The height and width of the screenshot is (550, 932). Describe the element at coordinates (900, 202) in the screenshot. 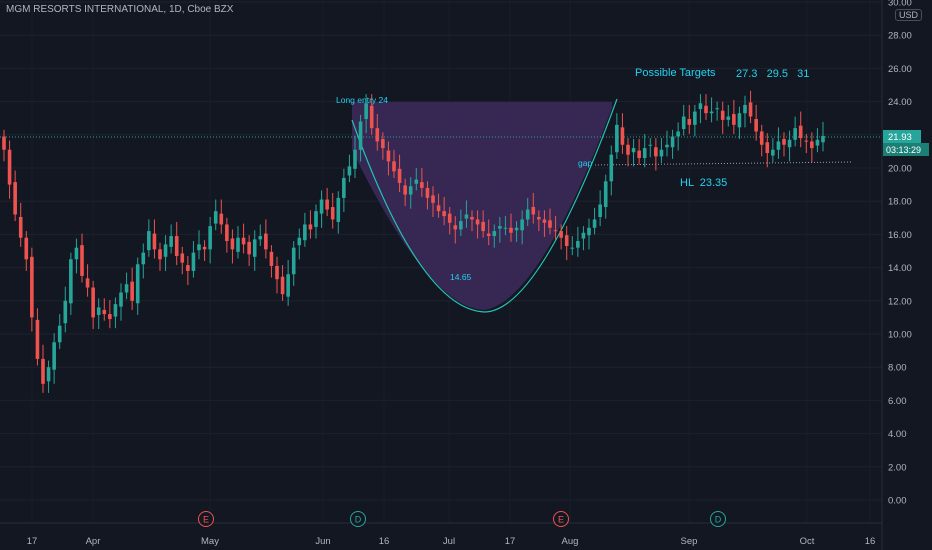

I see `y-tick-label: 18.00` at that location.